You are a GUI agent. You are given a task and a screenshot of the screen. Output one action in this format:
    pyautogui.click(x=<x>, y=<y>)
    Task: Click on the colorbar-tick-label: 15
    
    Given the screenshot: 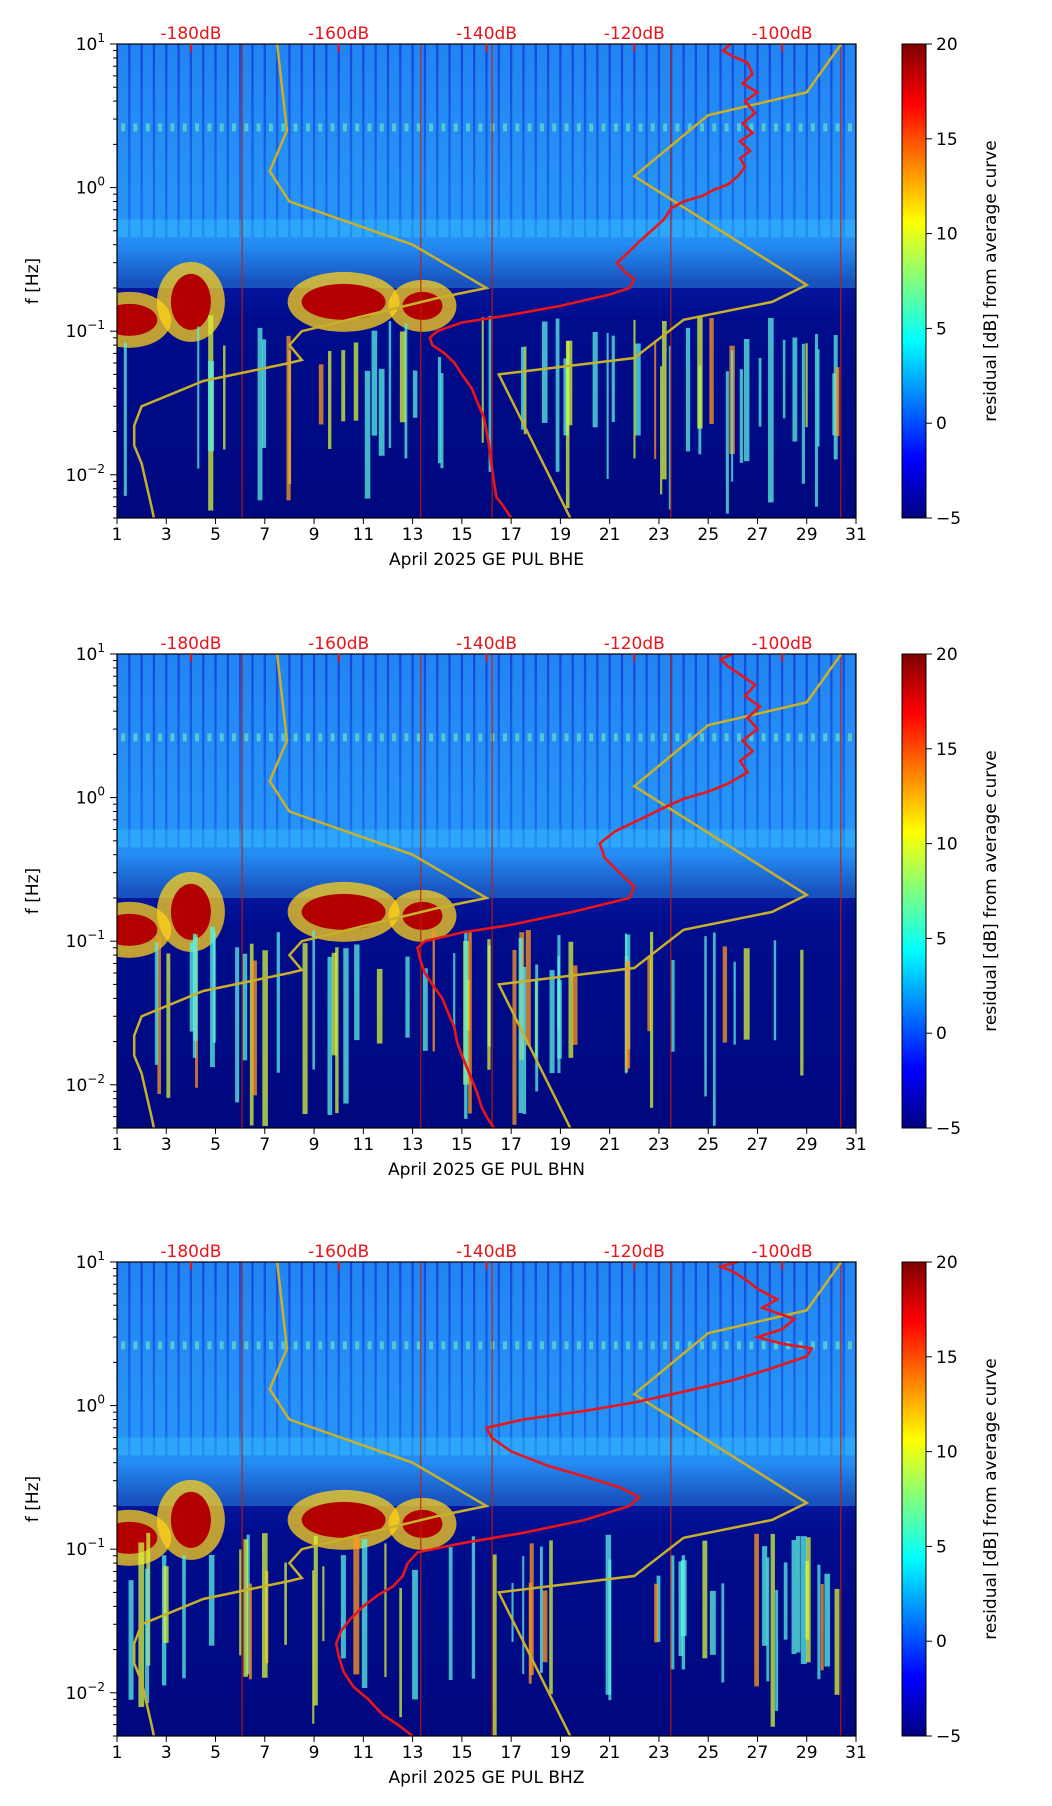 What is the action you would take?
    pyautogui.click(x=947, y=140)
    